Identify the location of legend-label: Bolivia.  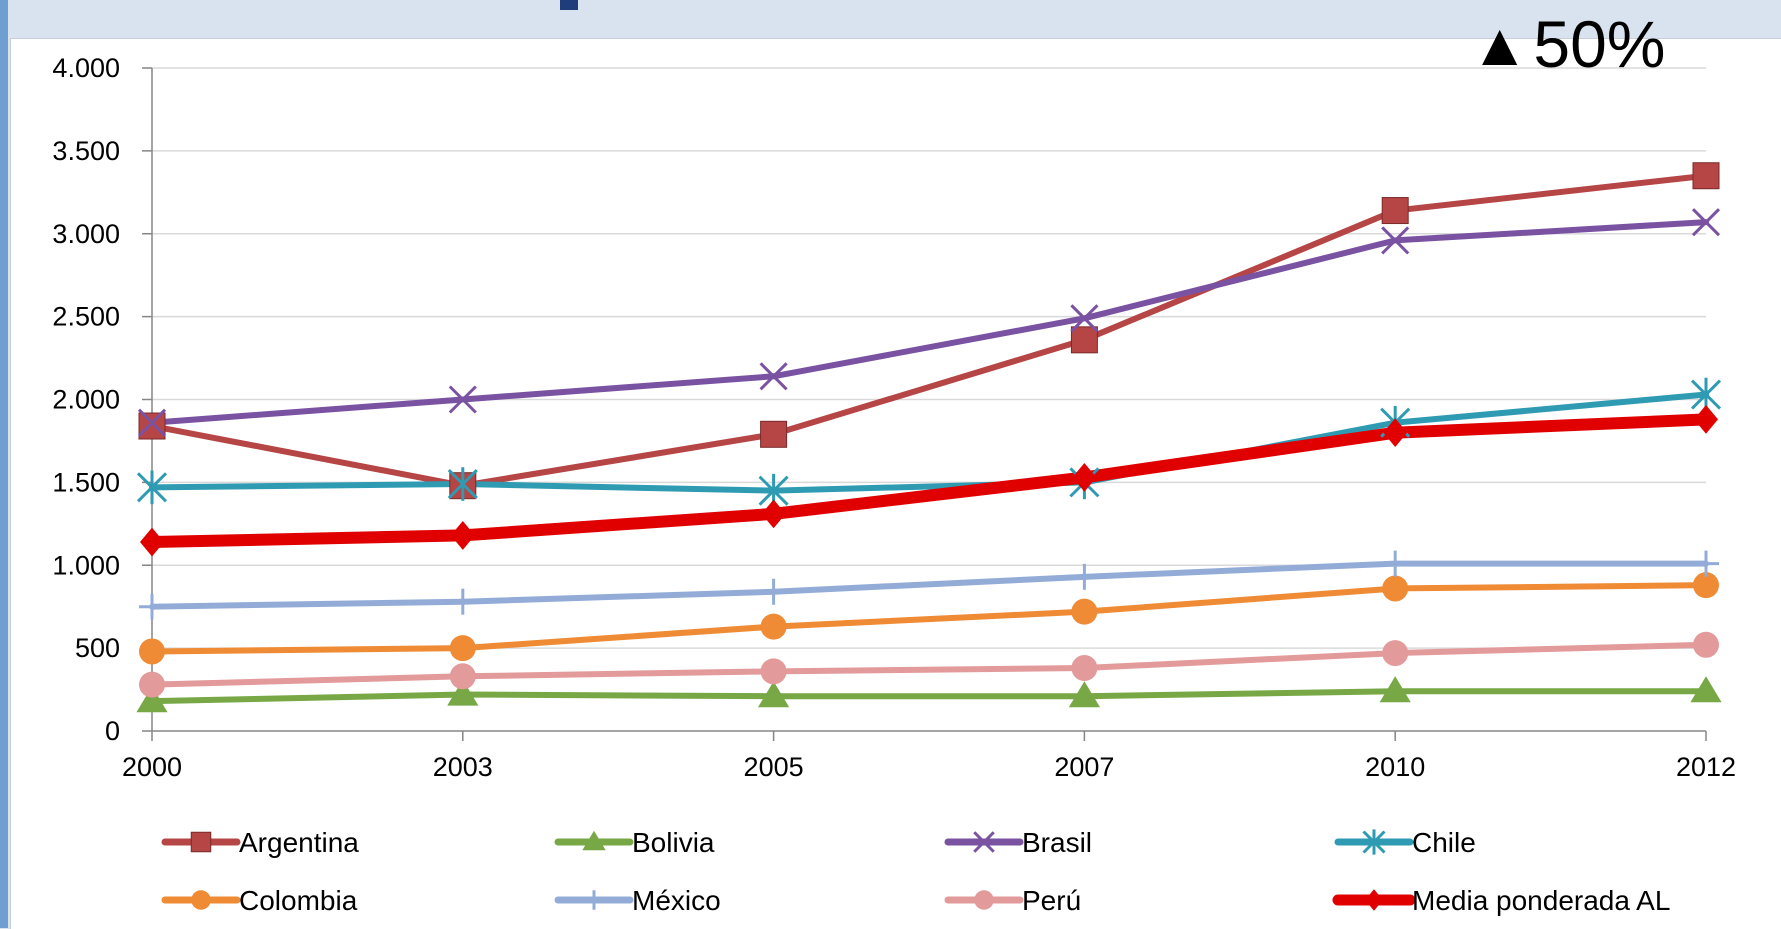
(673, 842).